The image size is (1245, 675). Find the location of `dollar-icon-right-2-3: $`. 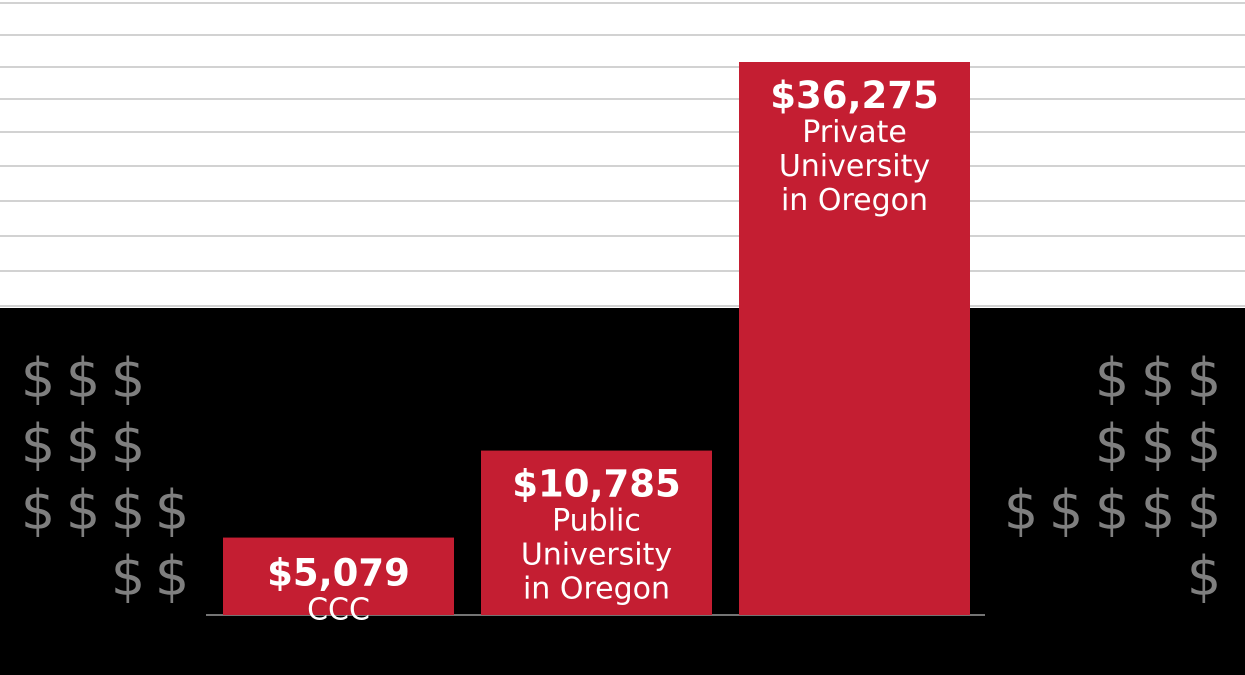

dollar-icon-right-2-3: $ is located at coordinates (1158, 510).